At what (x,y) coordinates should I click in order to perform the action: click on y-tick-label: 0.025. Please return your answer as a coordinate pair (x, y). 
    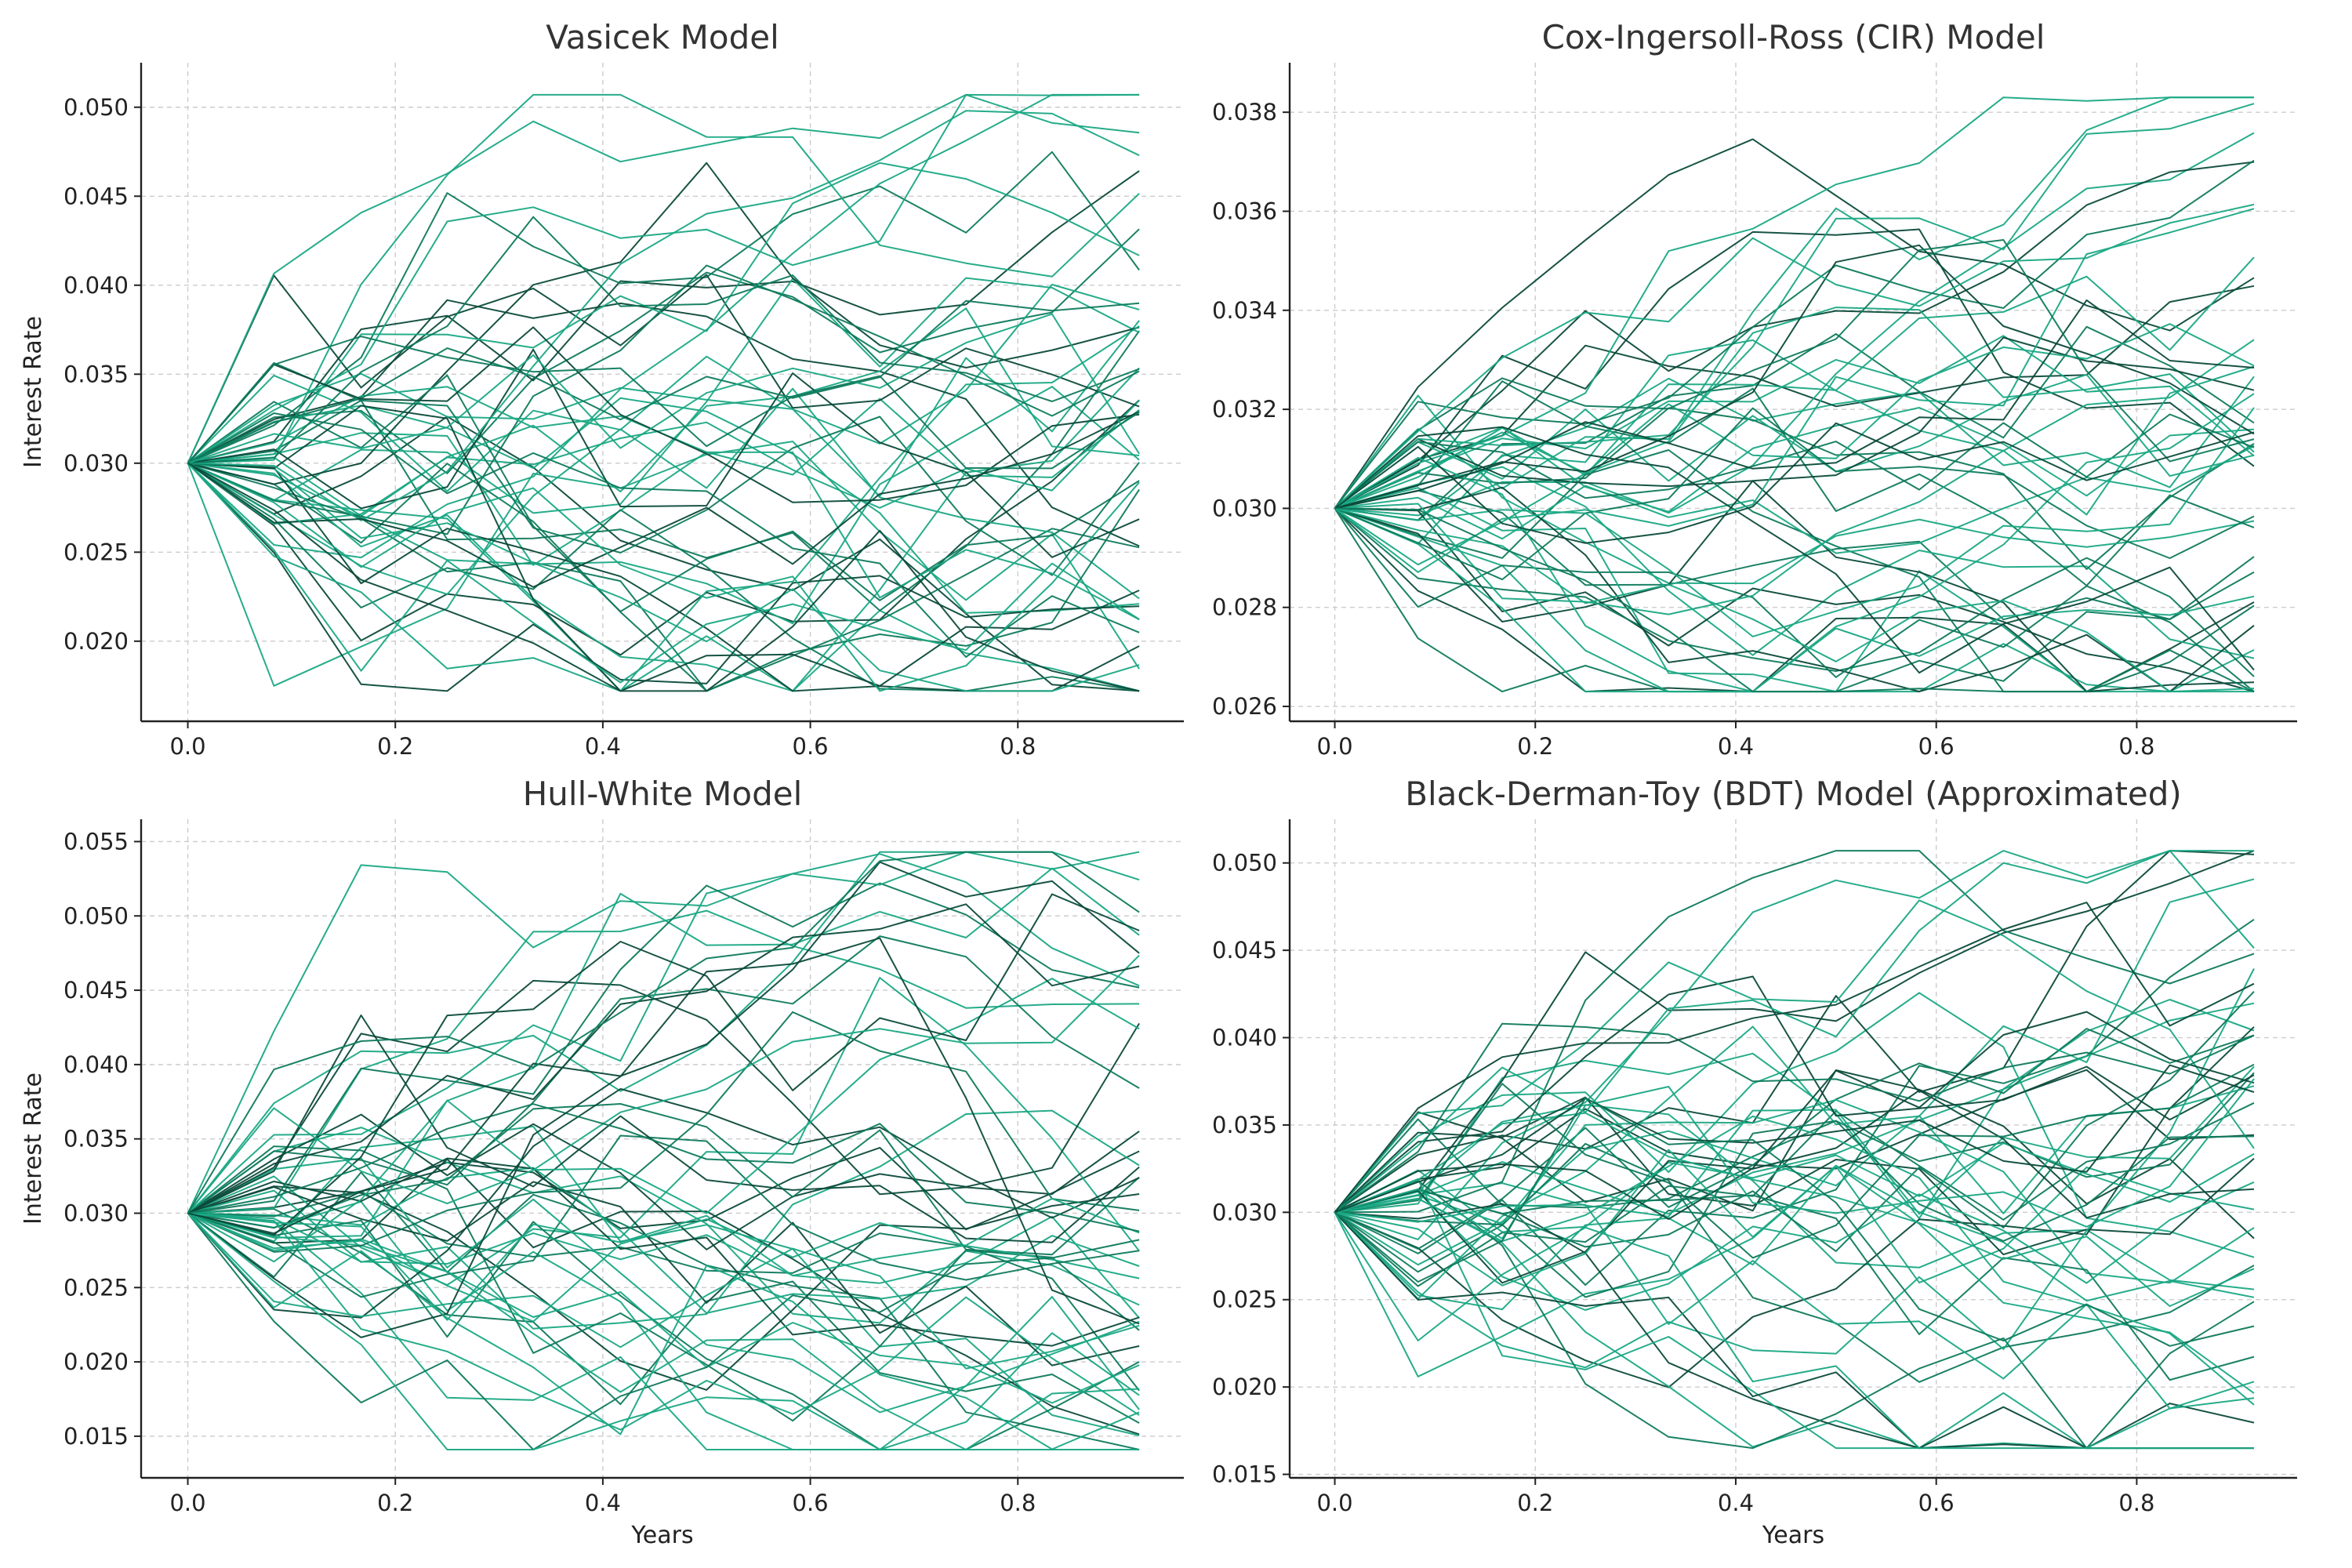
    Looking at the image, I should click on (96, 552).